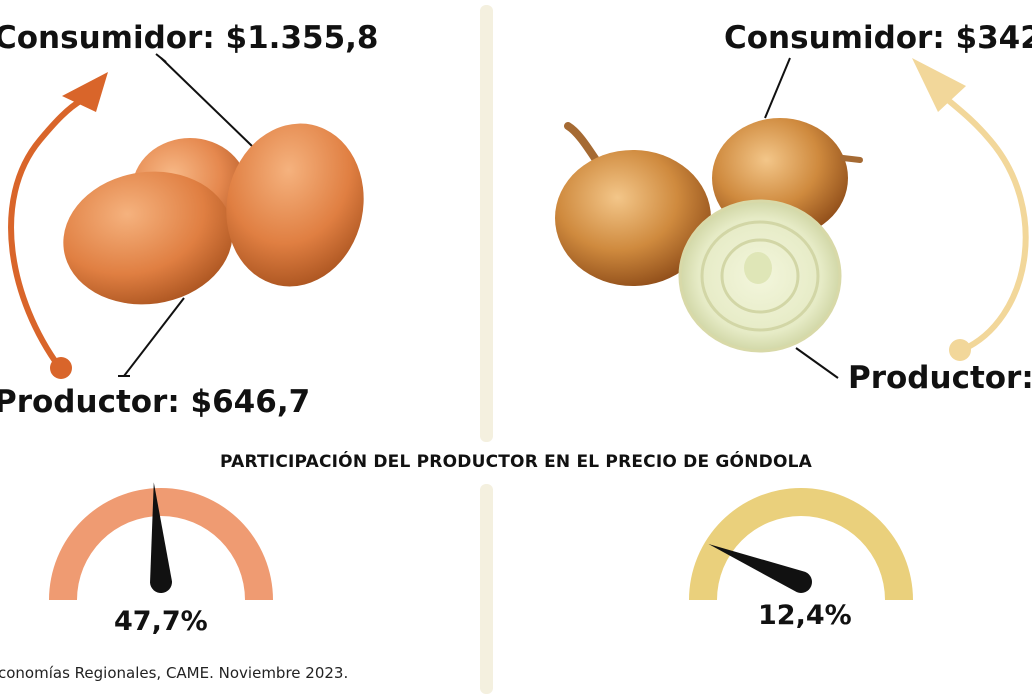 The image size is (1032, 694). What do you see at coordinates (805, 615) in the screenshot?
I see `right-share-value: 12,4%` at bounding box center [805, 615].